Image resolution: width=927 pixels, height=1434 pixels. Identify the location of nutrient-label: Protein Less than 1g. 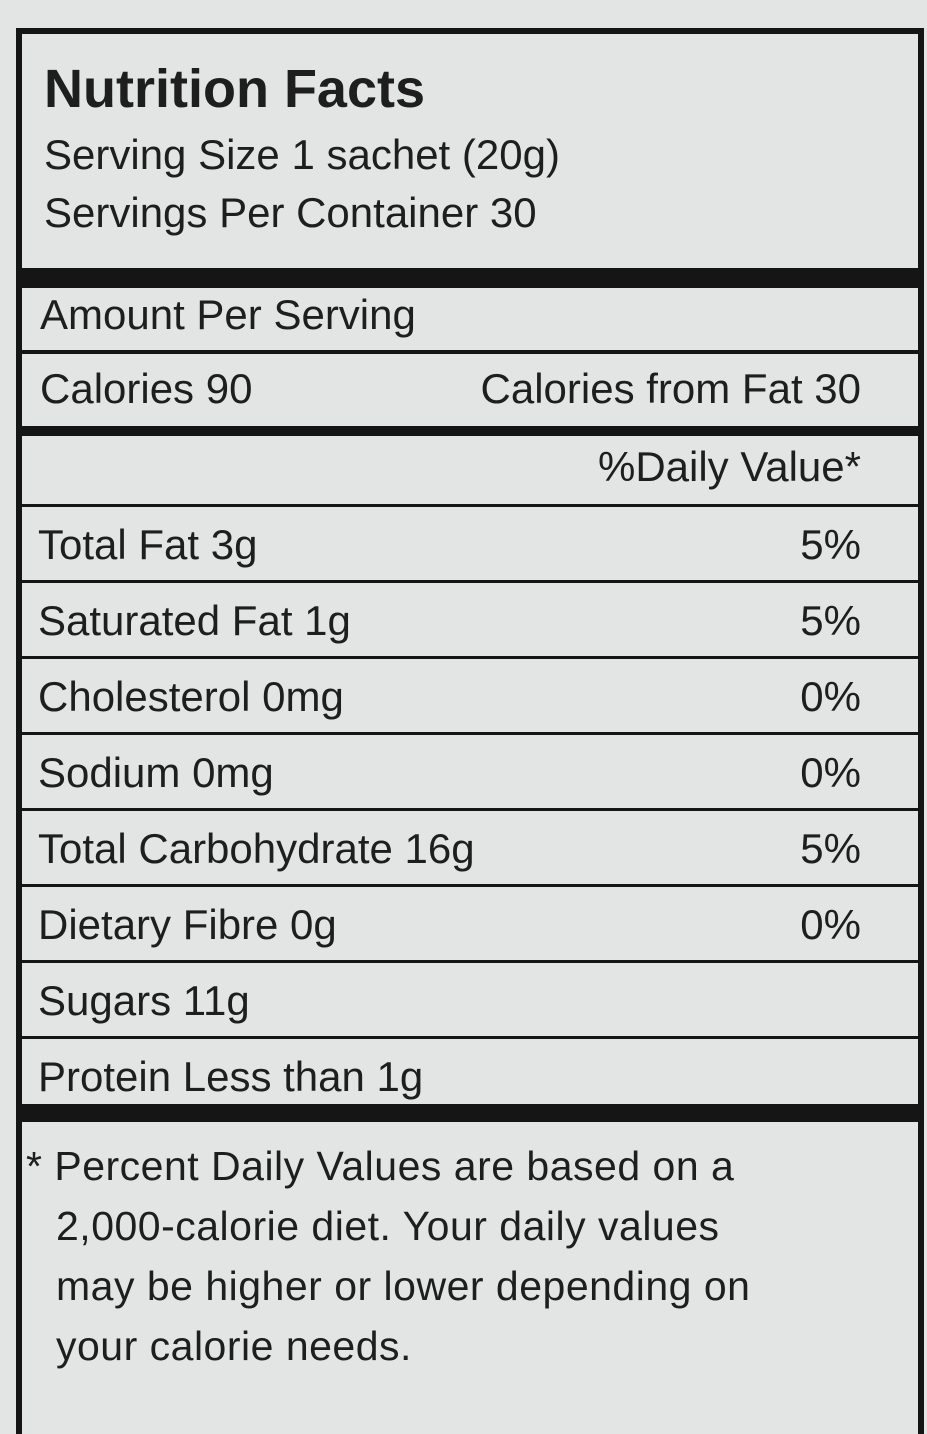
(231, 1076).